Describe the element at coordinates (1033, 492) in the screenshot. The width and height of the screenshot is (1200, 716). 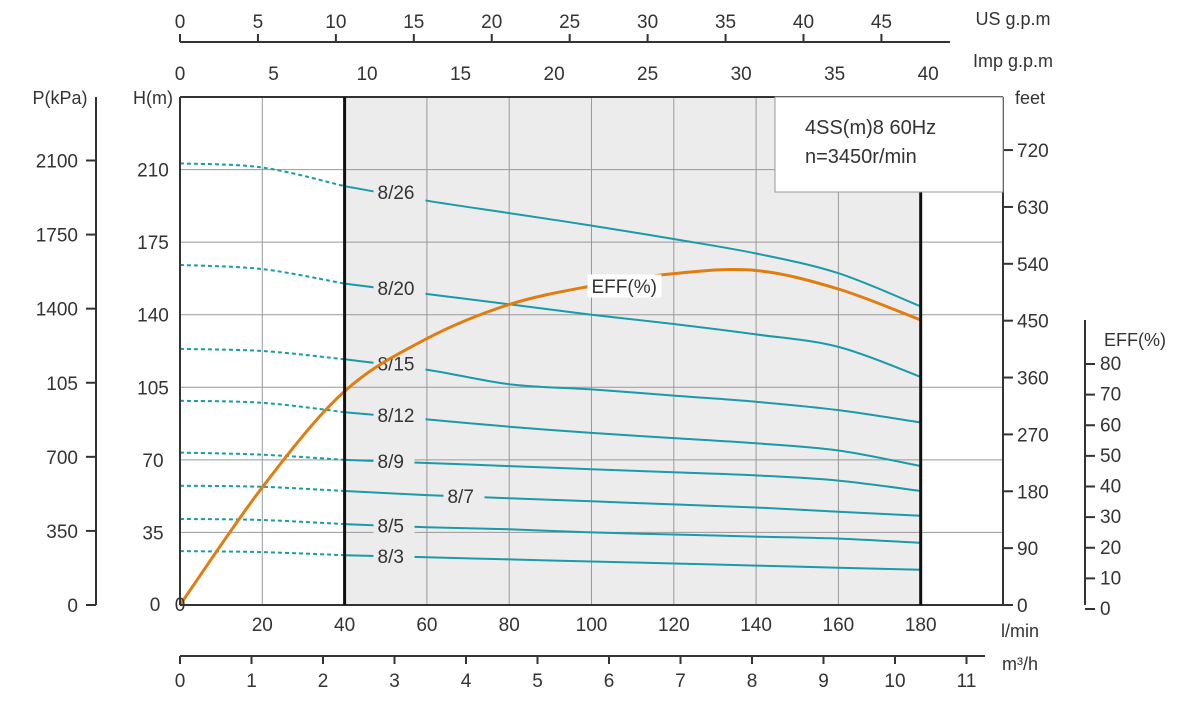
I see `tick-feet: 180` at that location.